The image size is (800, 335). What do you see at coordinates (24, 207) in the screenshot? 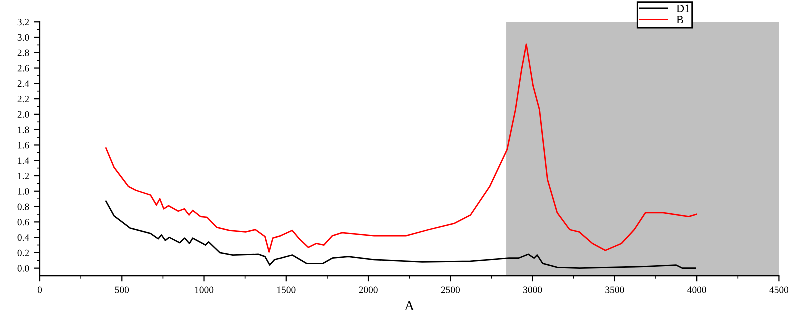
I see `y-tick-label: 0.8` at bounding box center [24, 207].